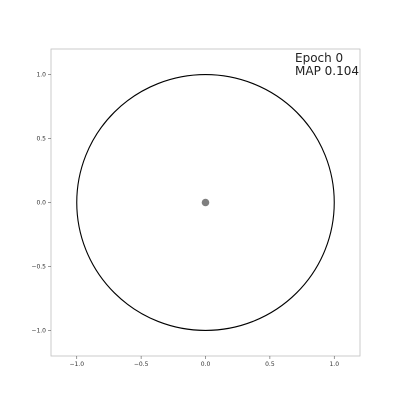 The image size is (400, 400). I want to click on y-tick-label: 0.0, so click(41, 203).